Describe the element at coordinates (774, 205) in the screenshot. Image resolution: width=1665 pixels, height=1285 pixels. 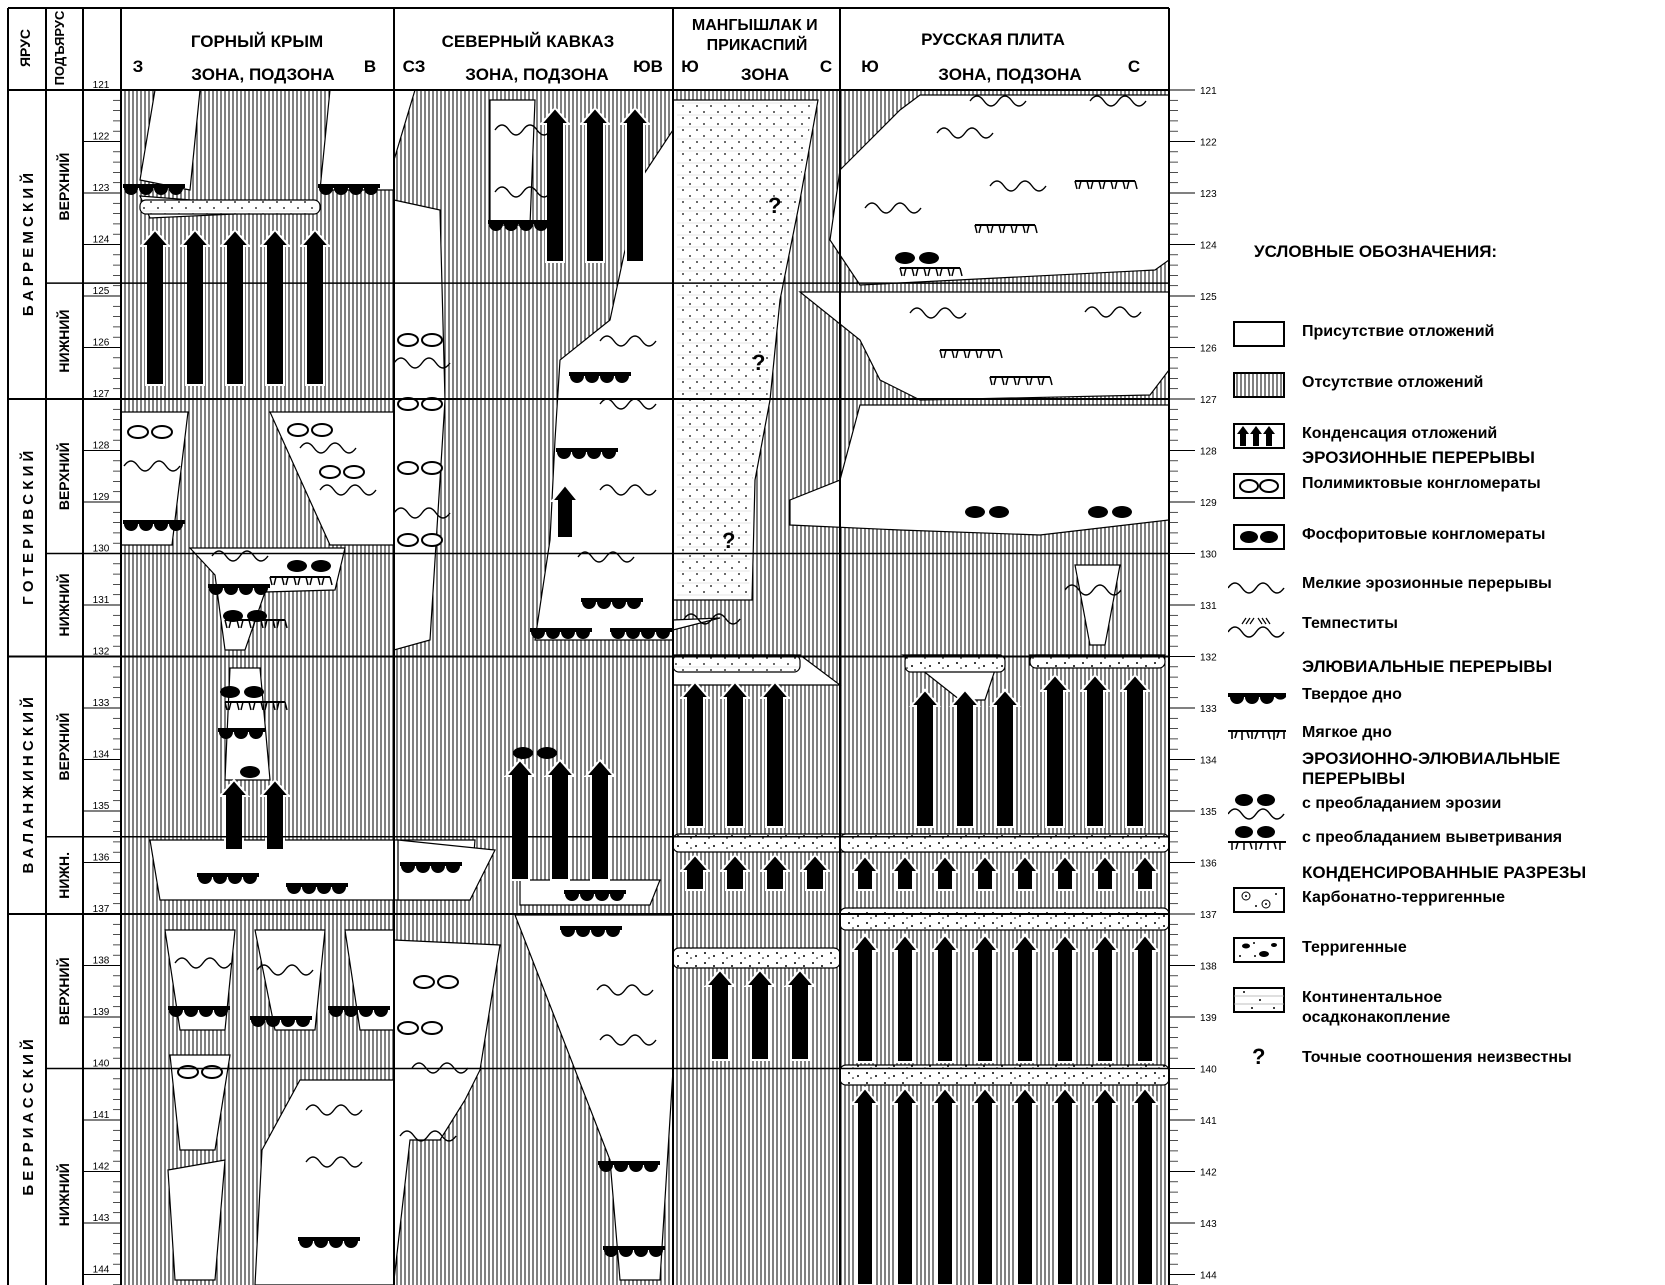
I see `question-mark-1: ?` at that location.